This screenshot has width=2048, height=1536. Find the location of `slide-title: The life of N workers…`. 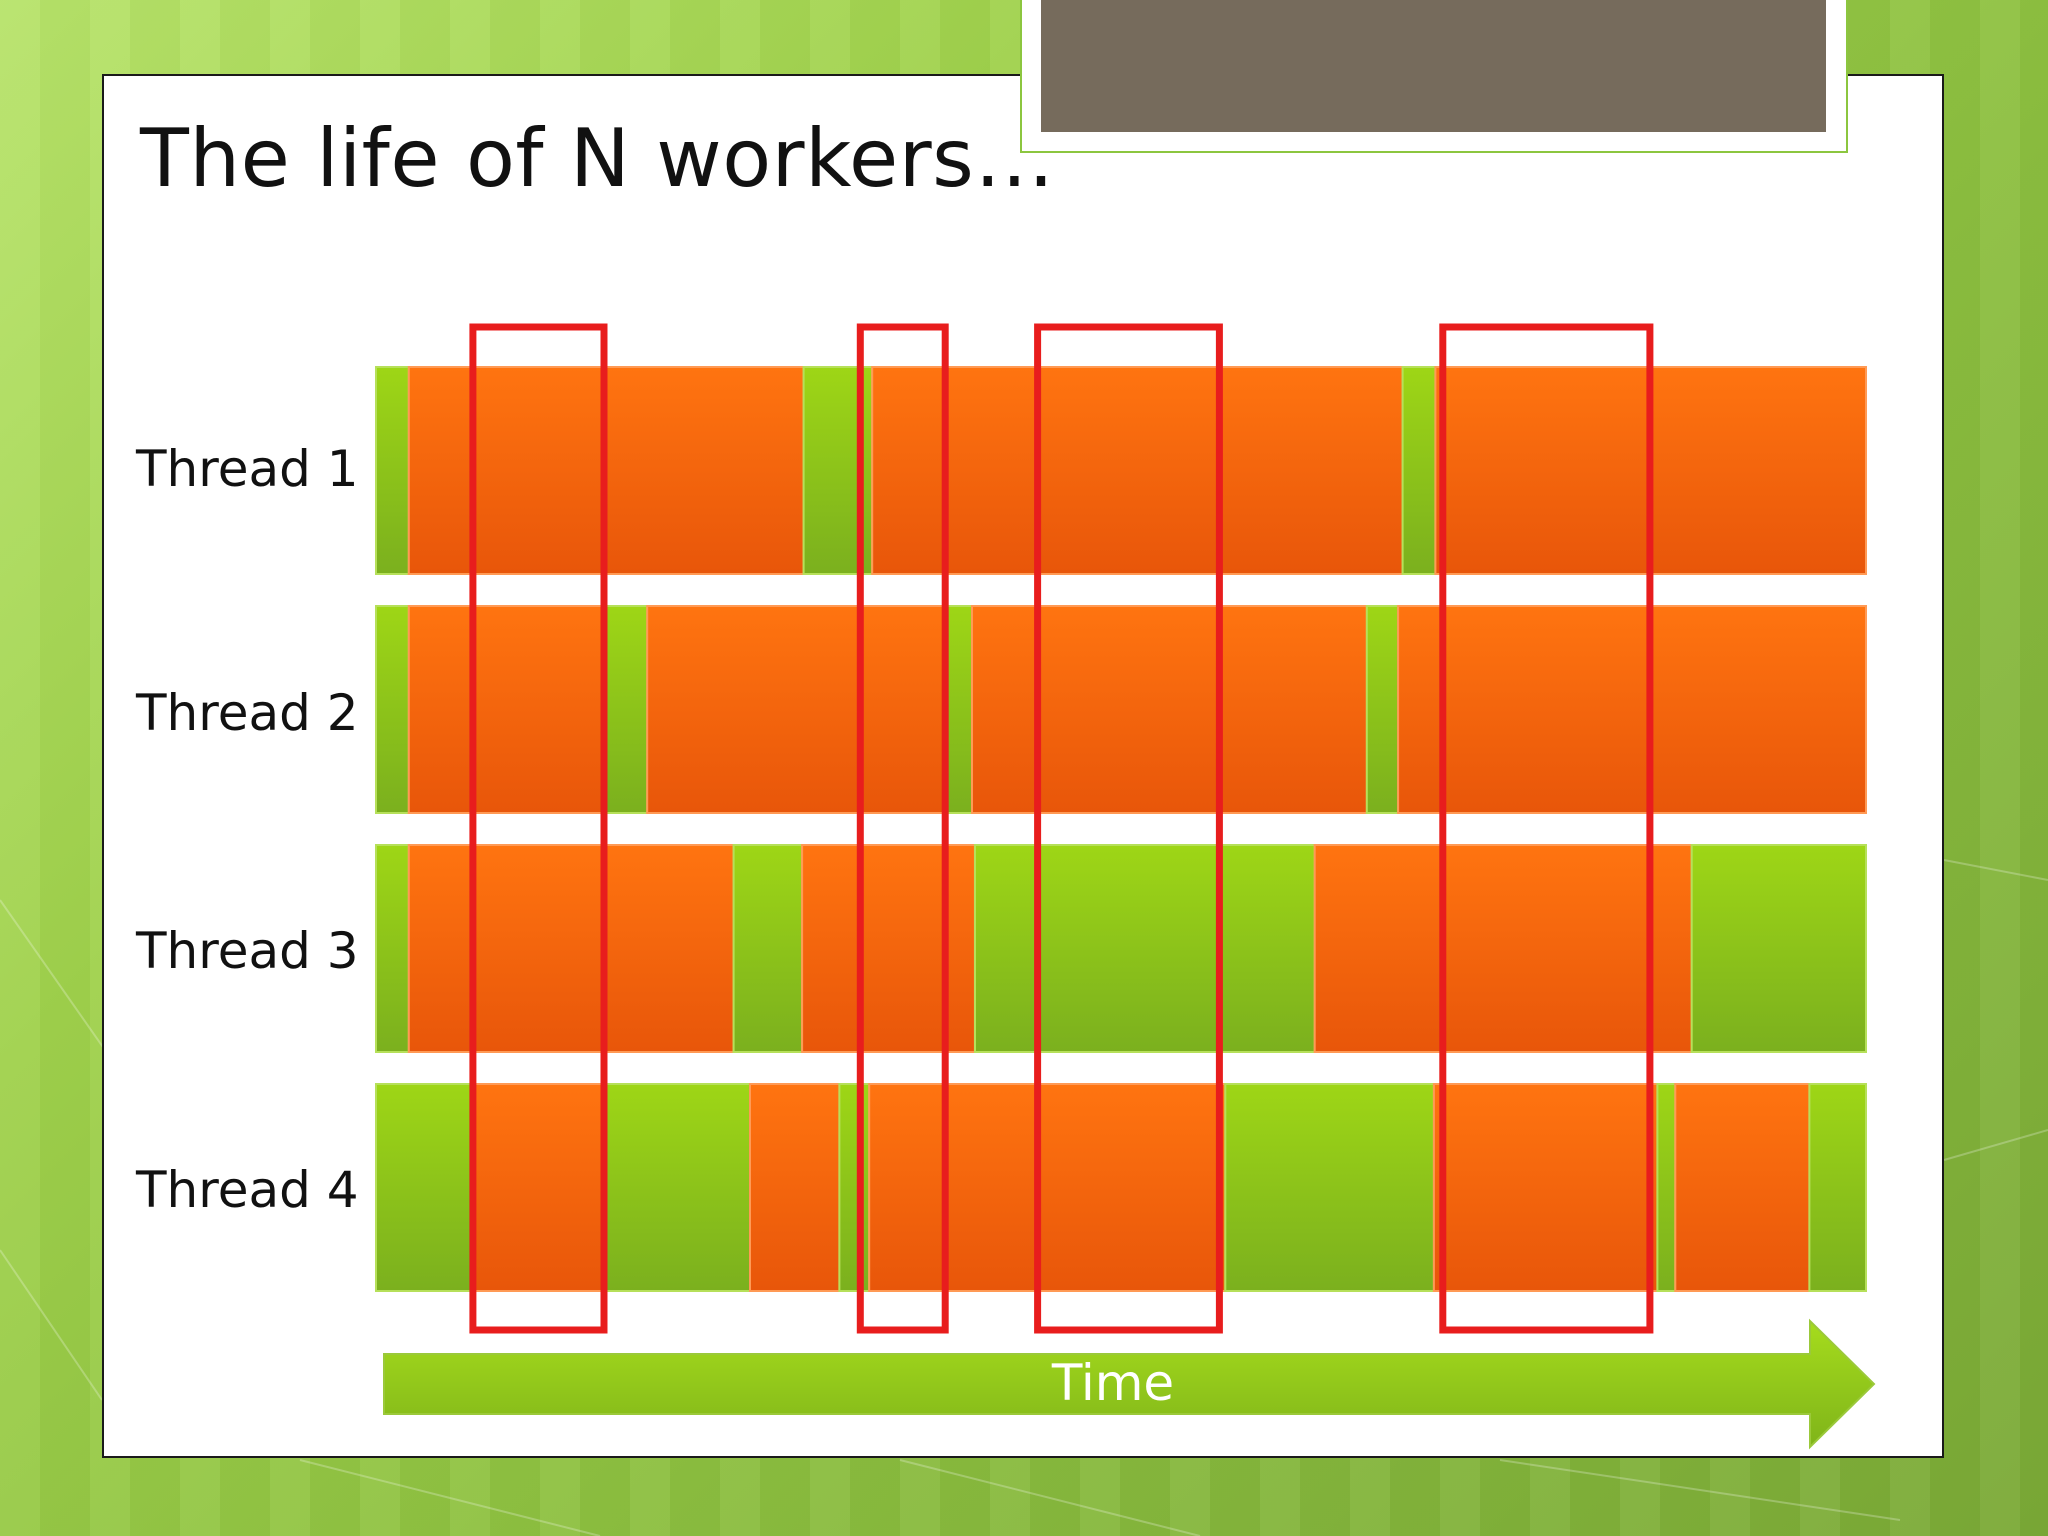

slide-title: The life of N workers… is located at coordinates (597, 158).